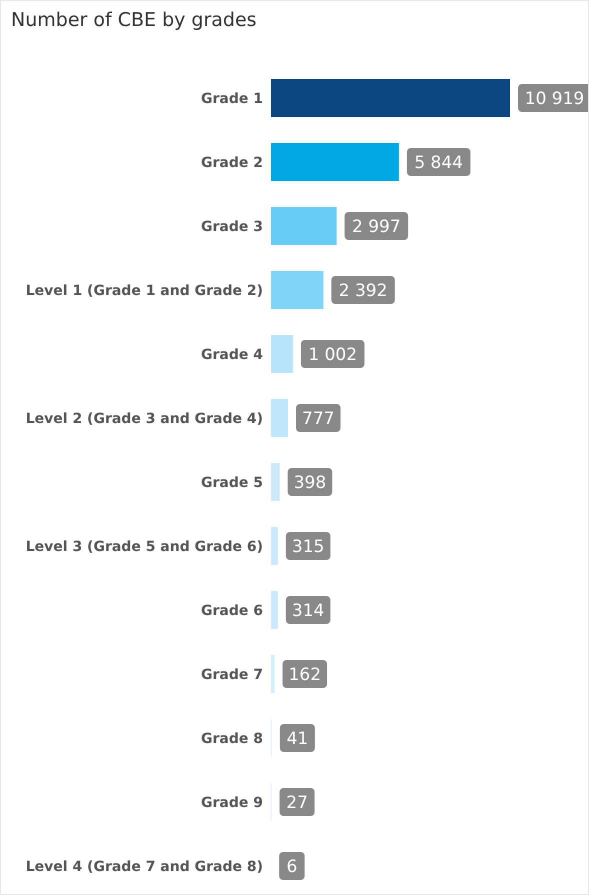 This screenshot has width=589, height=895. What do you see at coordinates (232, 802) in the screenshot?
I see `y-tick-label: Grade 9` at bounding box center [232, 802].